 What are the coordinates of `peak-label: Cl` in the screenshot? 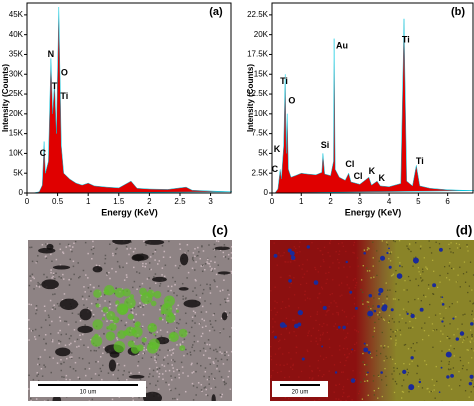 It's located at (358, 176).